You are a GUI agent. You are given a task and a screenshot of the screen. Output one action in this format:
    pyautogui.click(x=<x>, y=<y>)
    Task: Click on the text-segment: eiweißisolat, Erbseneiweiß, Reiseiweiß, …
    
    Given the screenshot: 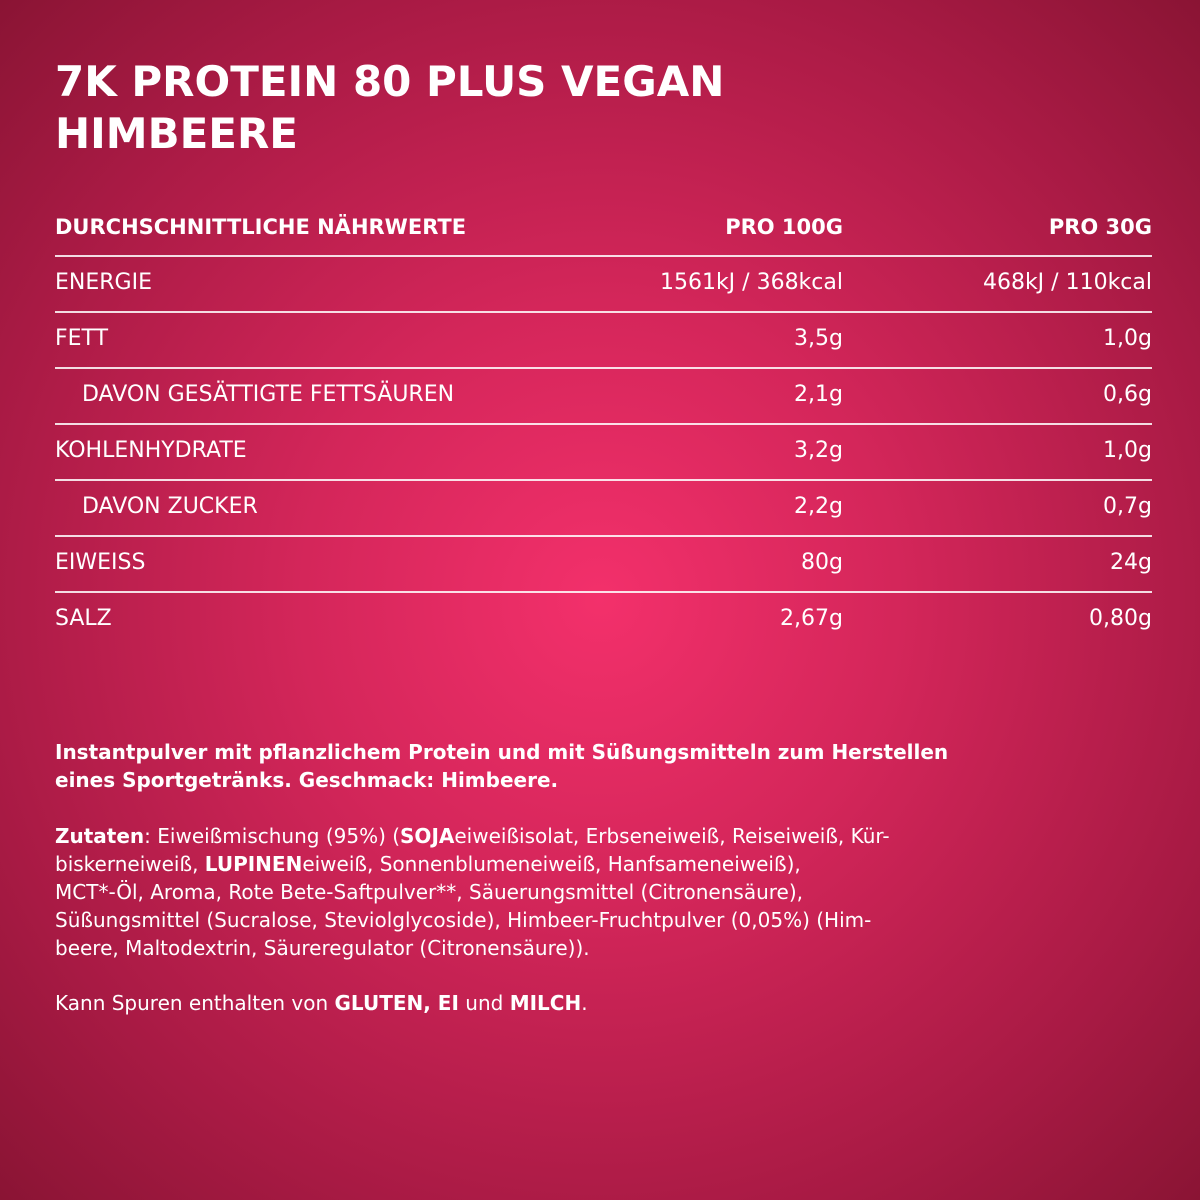 What is the action you would take?
    pyautogui.click(x=672, y=836)
    